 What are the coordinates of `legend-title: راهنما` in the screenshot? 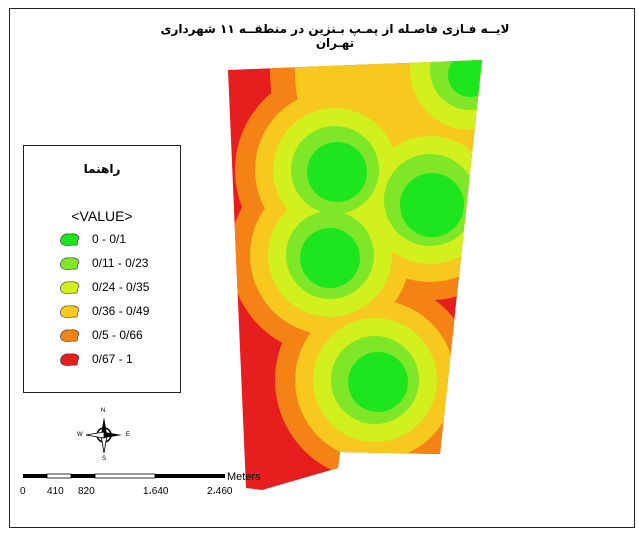 It's located at (102, 169).